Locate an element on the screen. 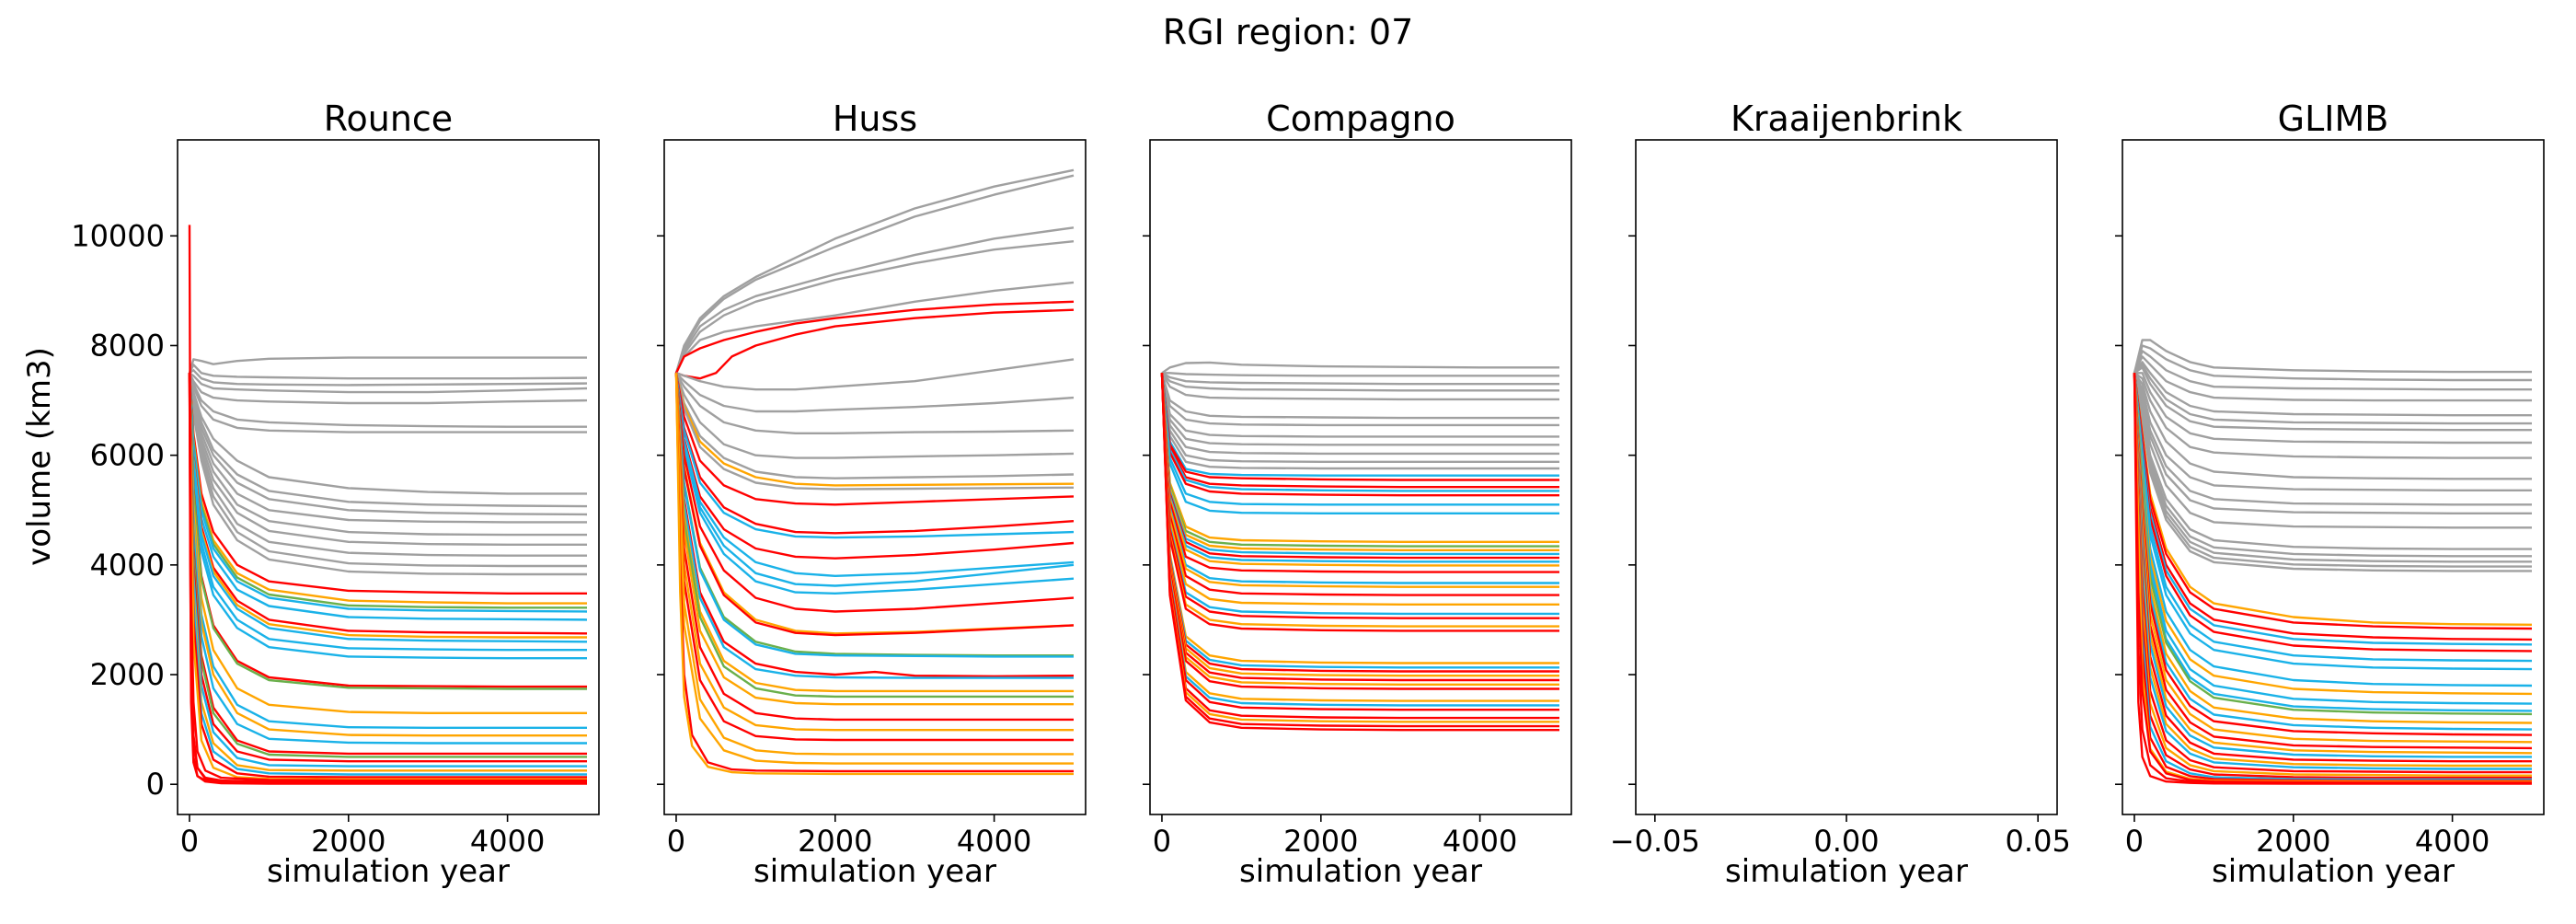 The image size is (2576, 924). y-tick-label: 10000 is located at coordinates (118, 235).